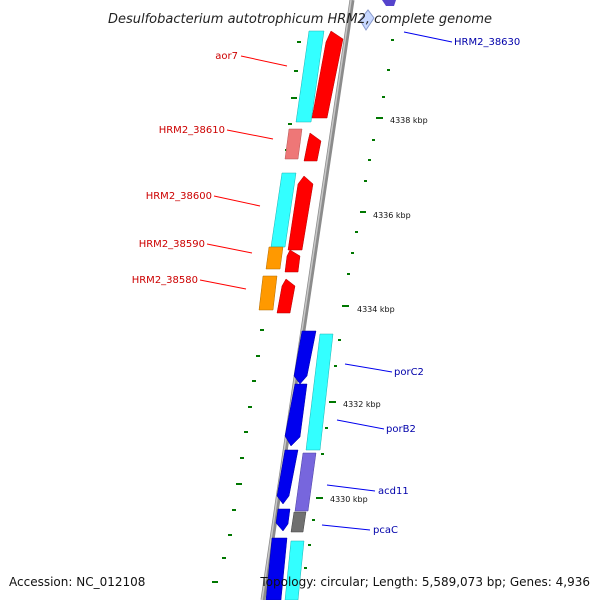 This screenshot has width=600, height=600. Describe the element at coordinates (192, 130) in the screenshot. I see `gene-label-HRM2_38610: HRM2_38610` at that location.